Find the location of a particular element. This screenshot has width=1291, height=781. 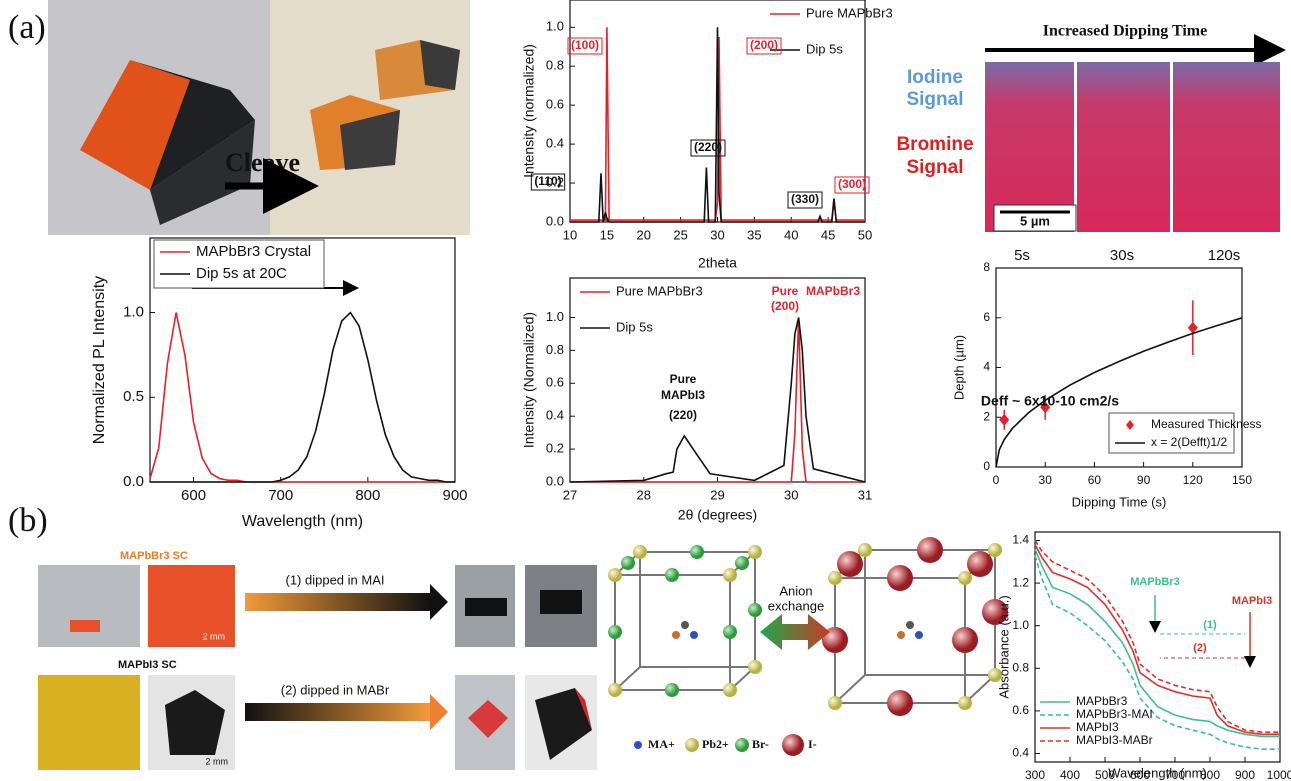

annotation: (110) is located at coordinates (547, 181).